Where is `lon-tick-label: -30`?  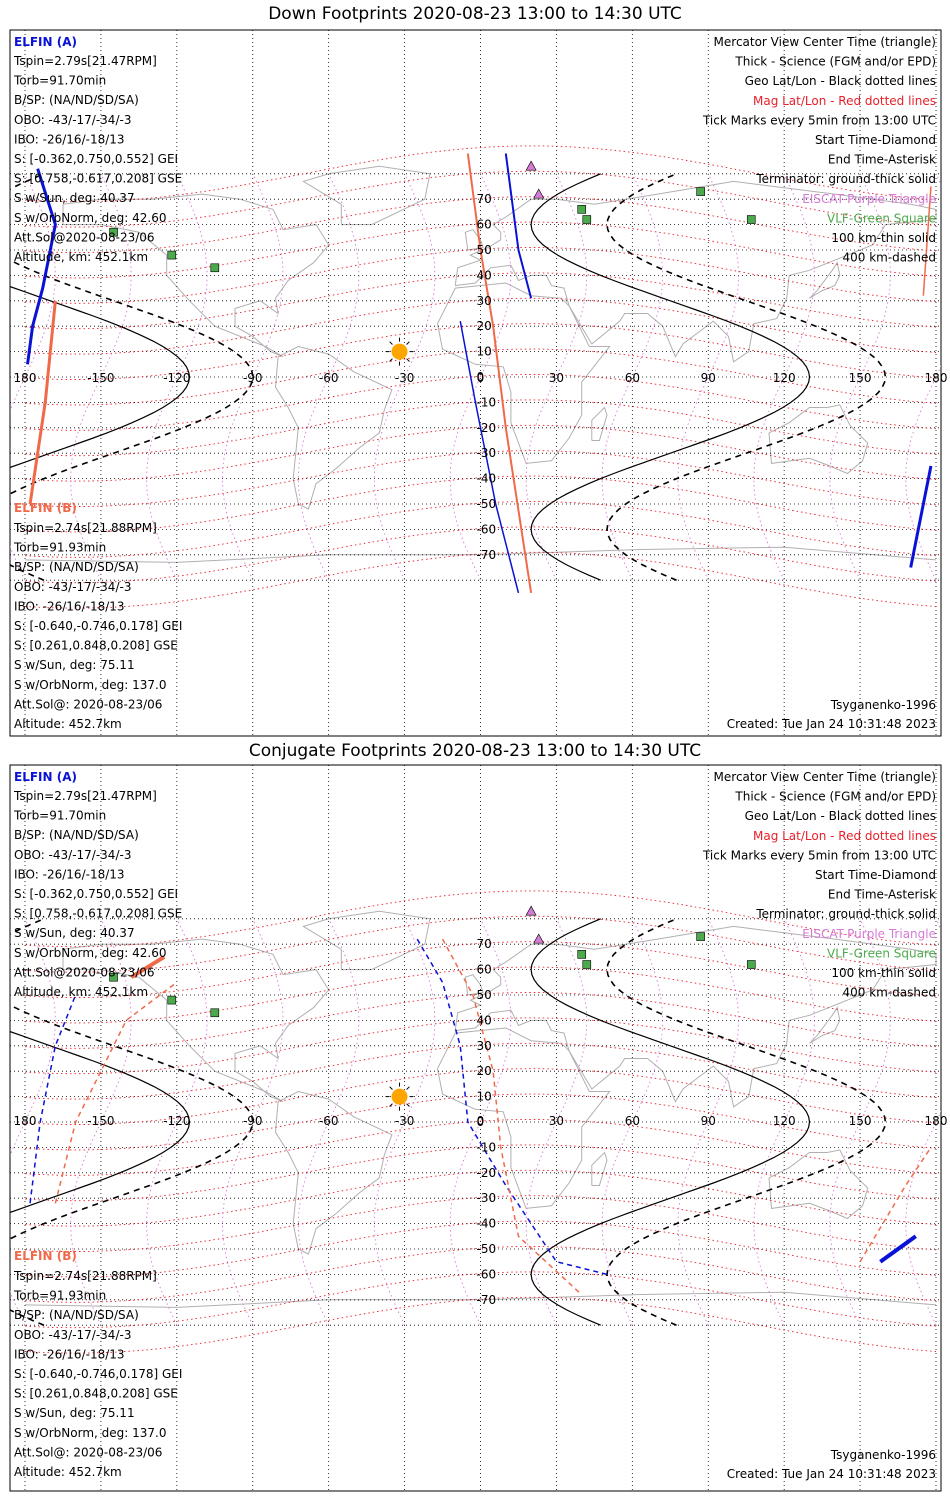
lon-tick-label: -30 is located at coordinates (405, 378).